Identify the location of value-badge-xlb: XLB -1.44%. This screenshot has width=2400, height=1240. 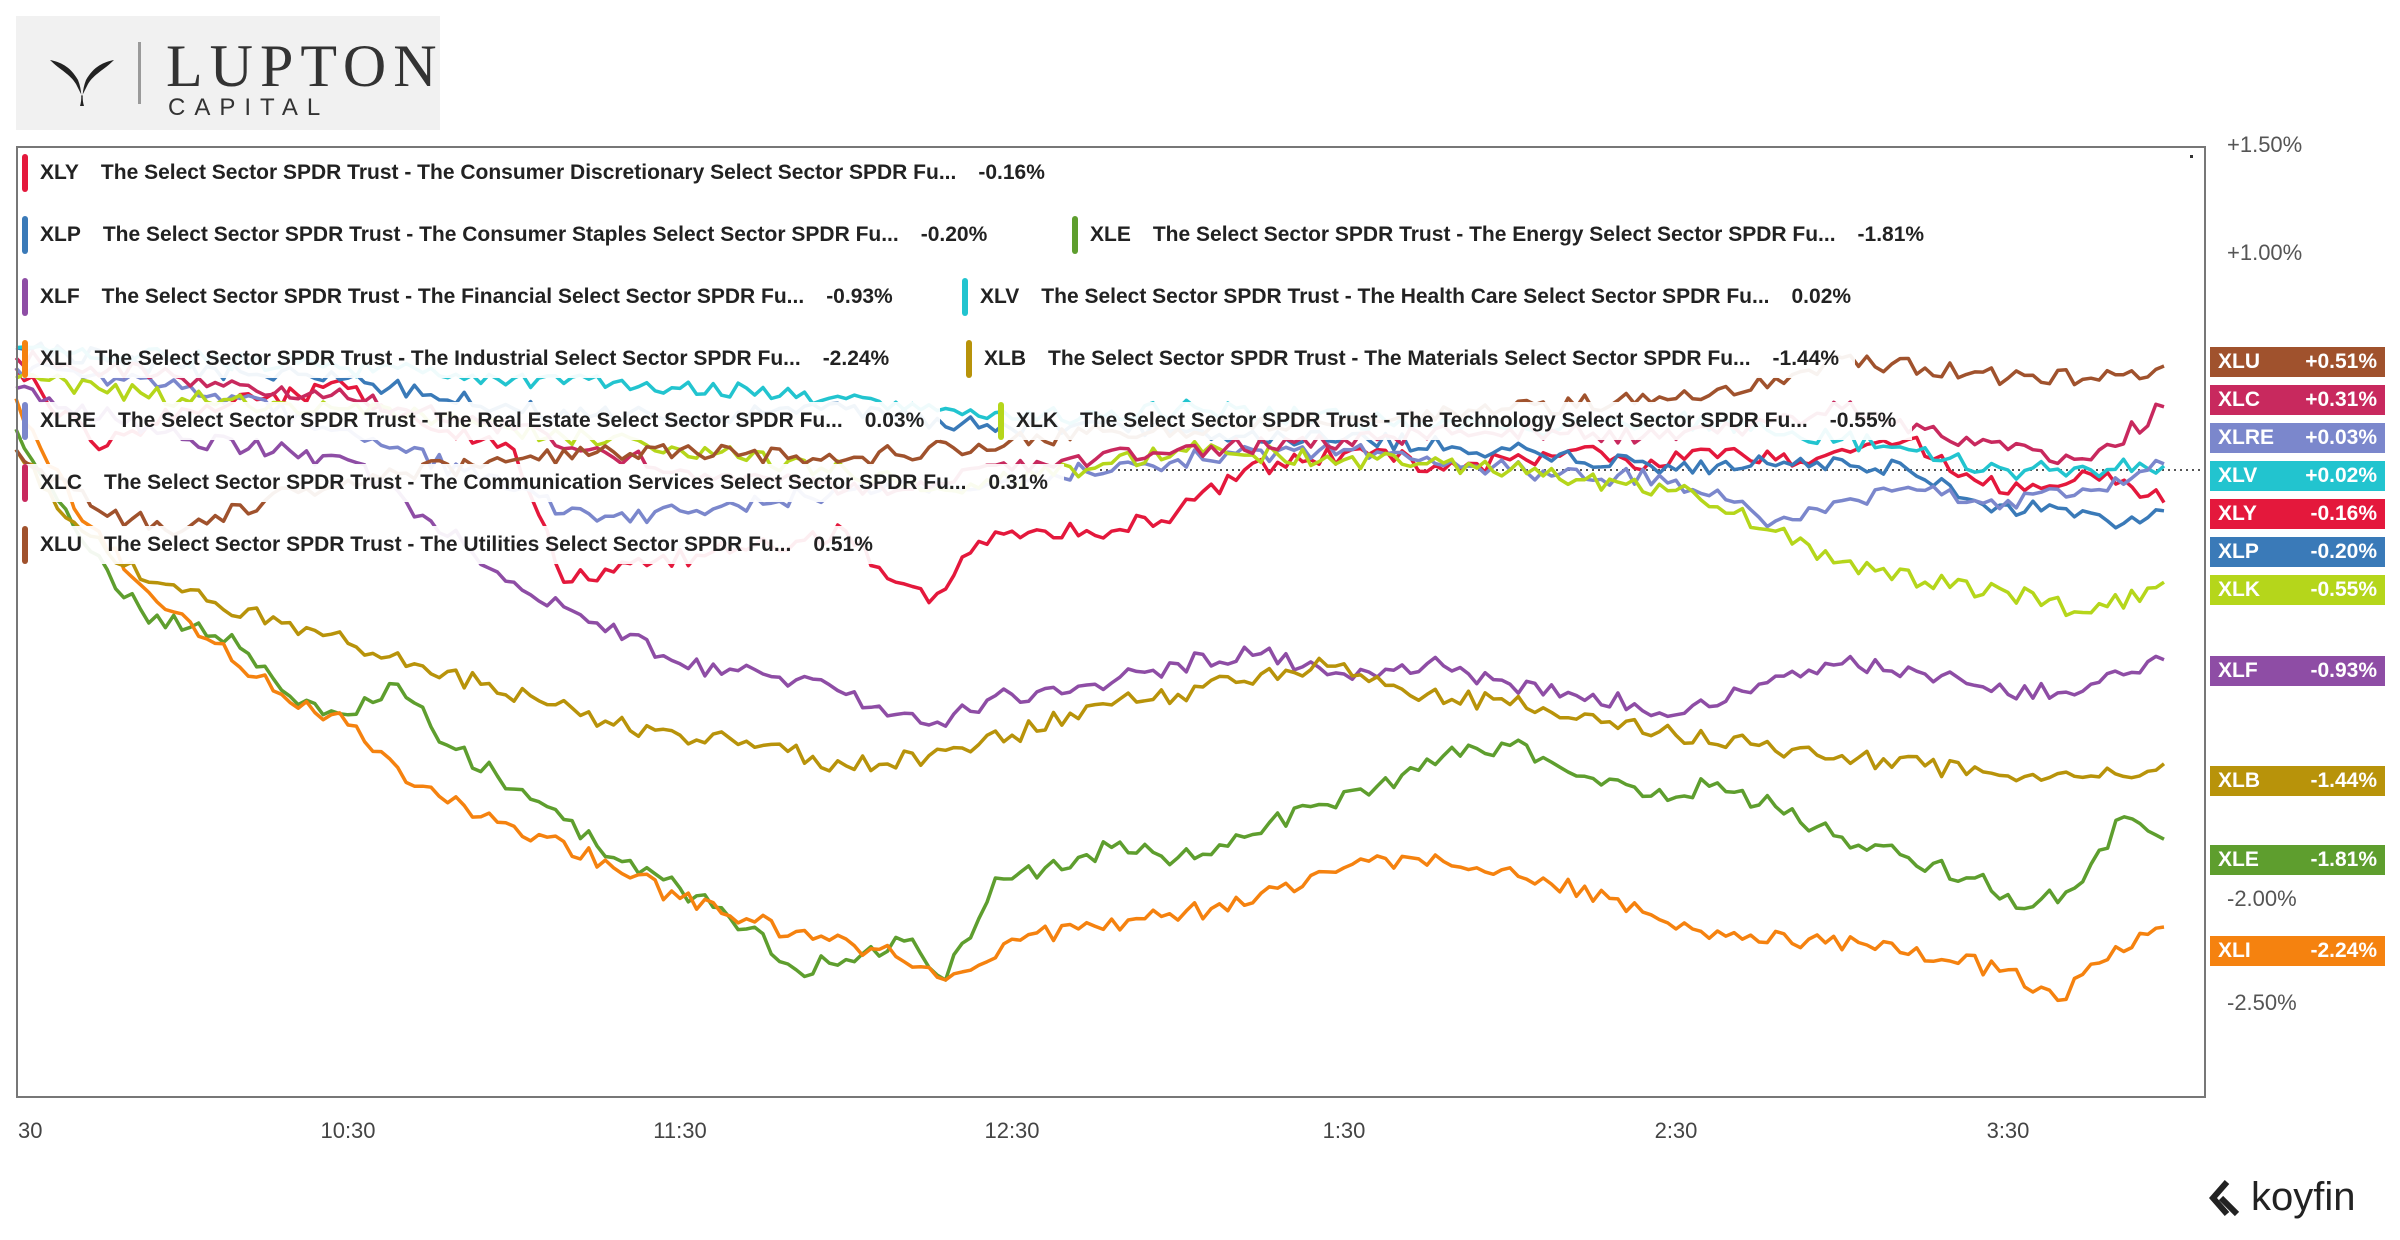
(2297, 781).